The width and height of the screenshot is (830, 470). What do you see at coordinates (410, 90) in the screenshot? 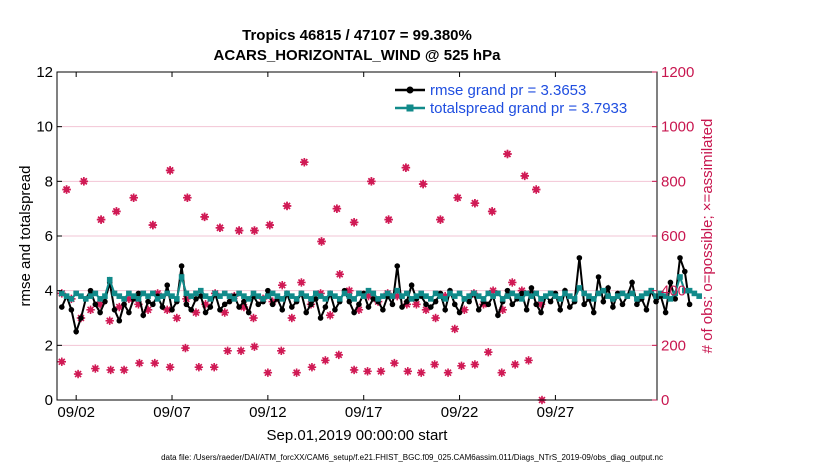
I see `legend-rmse-marker` at bounding box center [410, 90].